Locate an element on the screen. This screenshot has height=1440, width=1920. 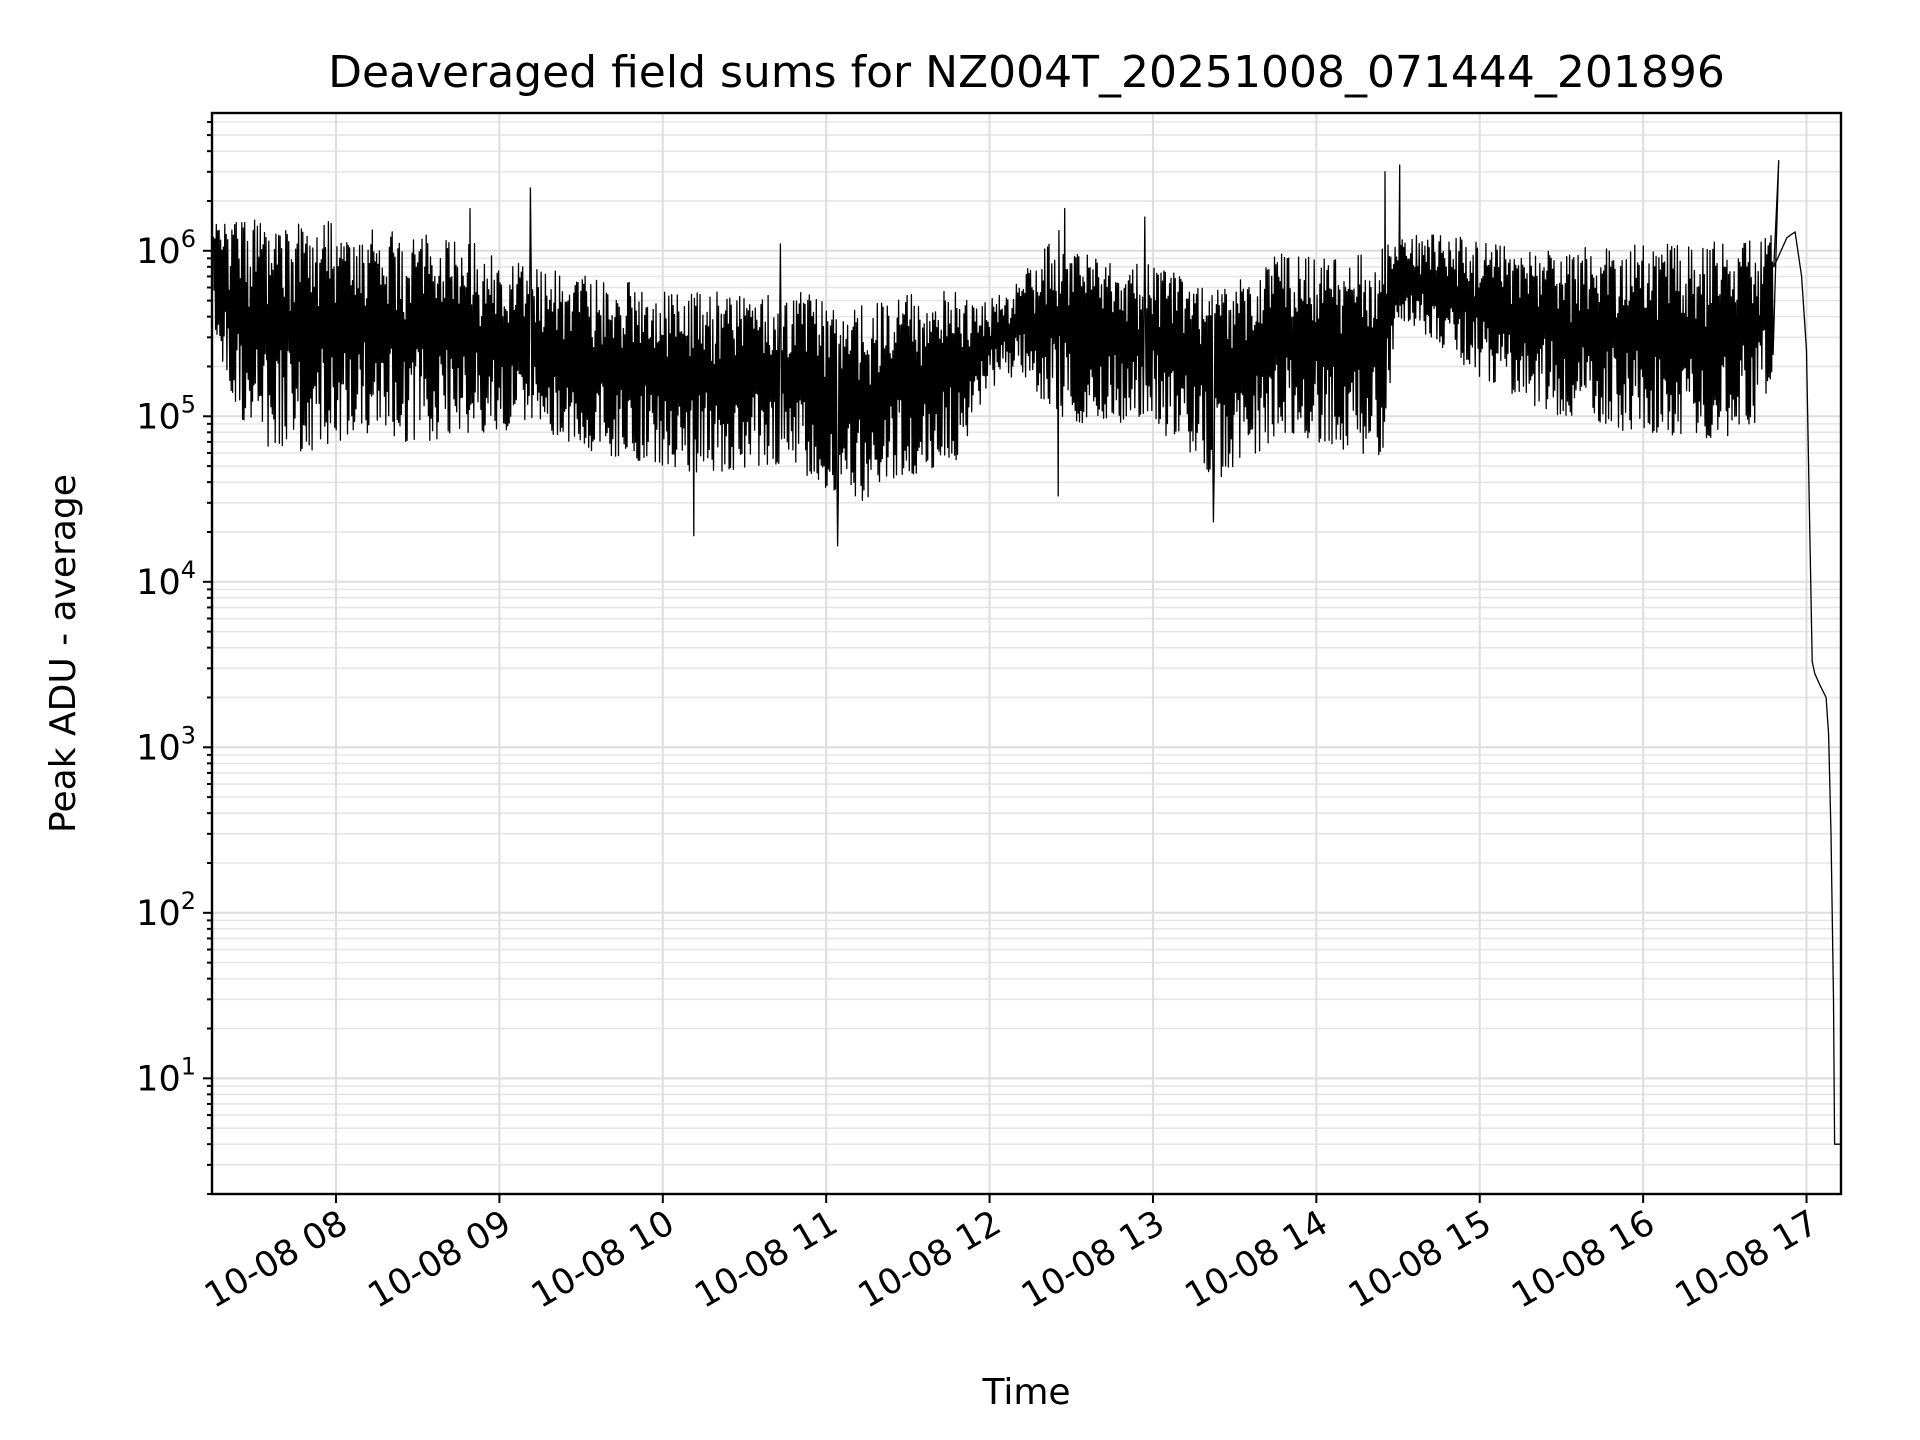
y-tick-exponent: 4 is located at coordinates (188, 570).